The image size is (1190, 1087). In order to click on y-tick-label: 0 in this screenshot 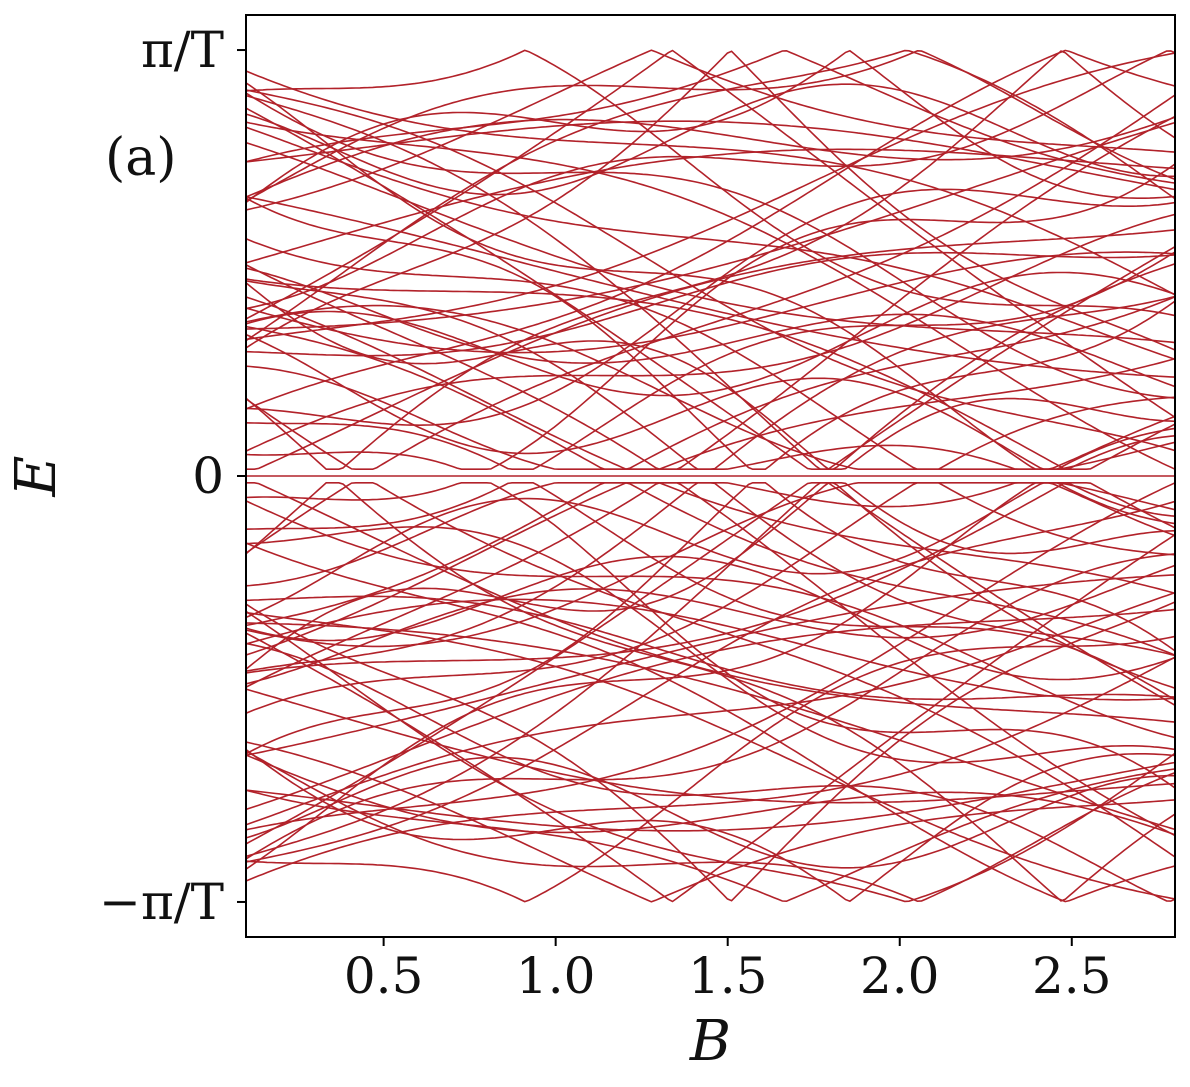, I will do `click(208, 476)`.